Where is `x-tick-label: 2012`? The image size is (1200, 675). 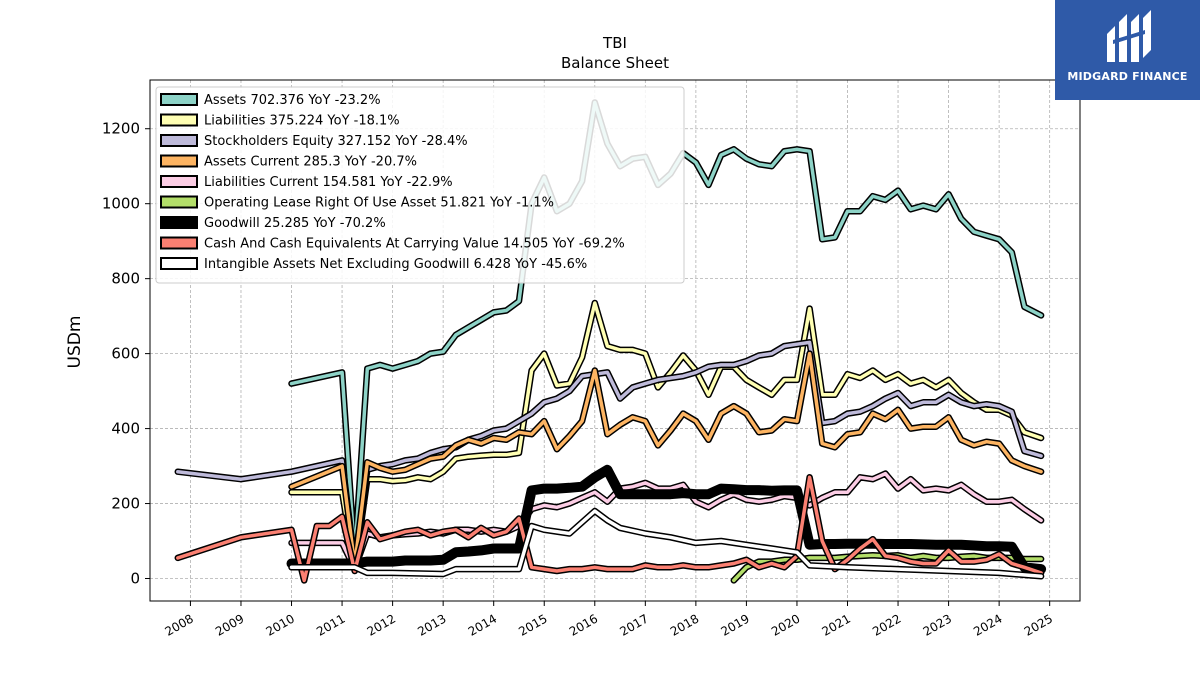
x-tick-label: 2012 is located at coordinates (381, 624).